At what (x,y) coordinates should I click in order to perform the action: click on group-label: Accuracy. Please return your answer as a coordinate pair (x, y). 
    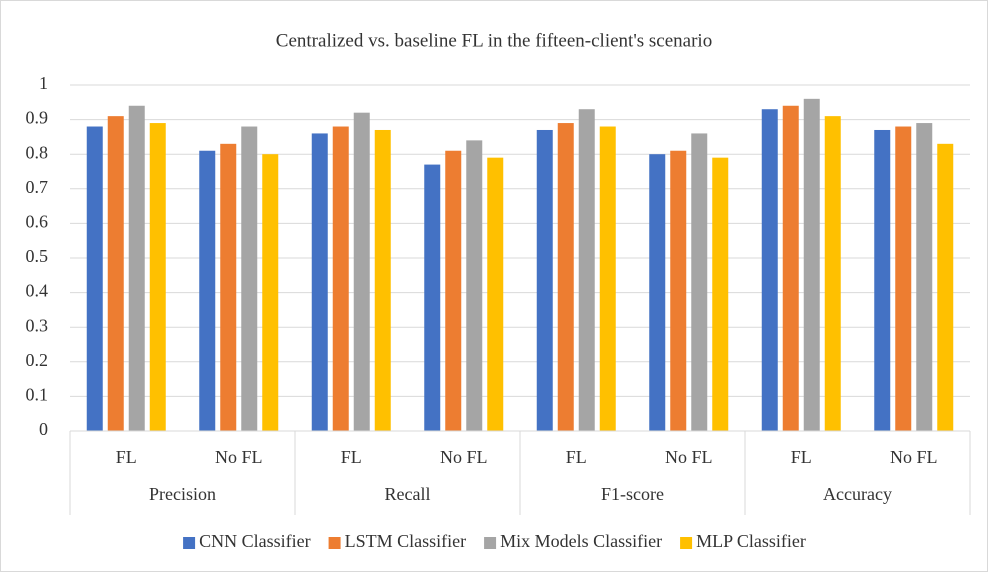
    Looking at the image, I should click on (857, 494).